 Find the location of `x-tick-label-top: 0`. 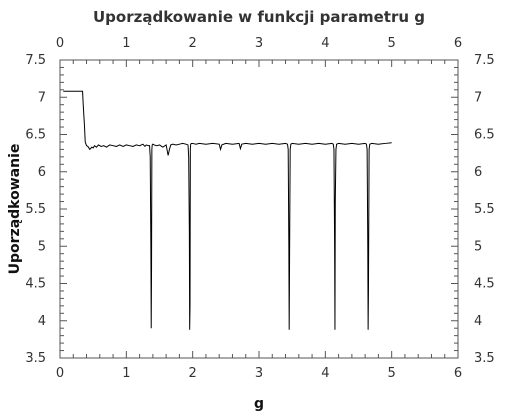

x-tick-label-top: 0 is located at coordinates (60, 43).